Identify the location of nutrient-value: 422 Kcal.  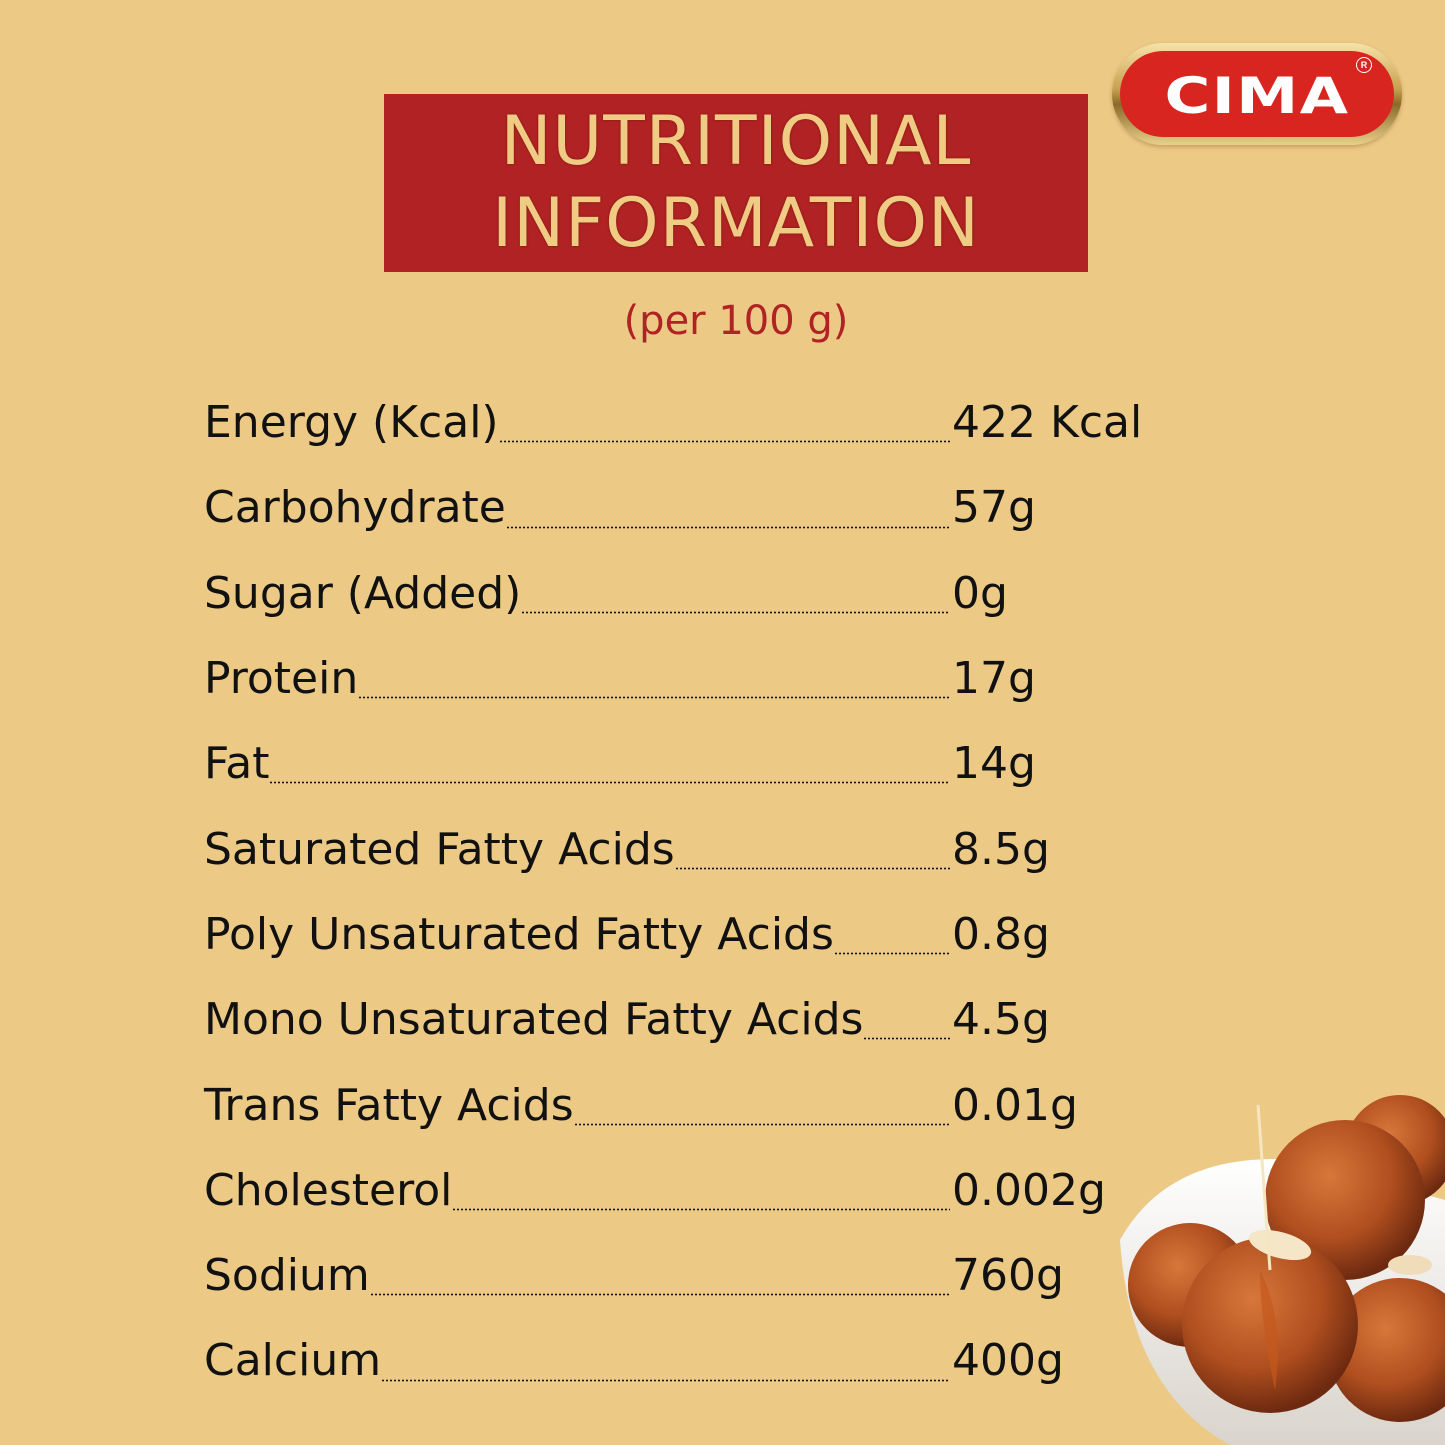
(1047, 423).